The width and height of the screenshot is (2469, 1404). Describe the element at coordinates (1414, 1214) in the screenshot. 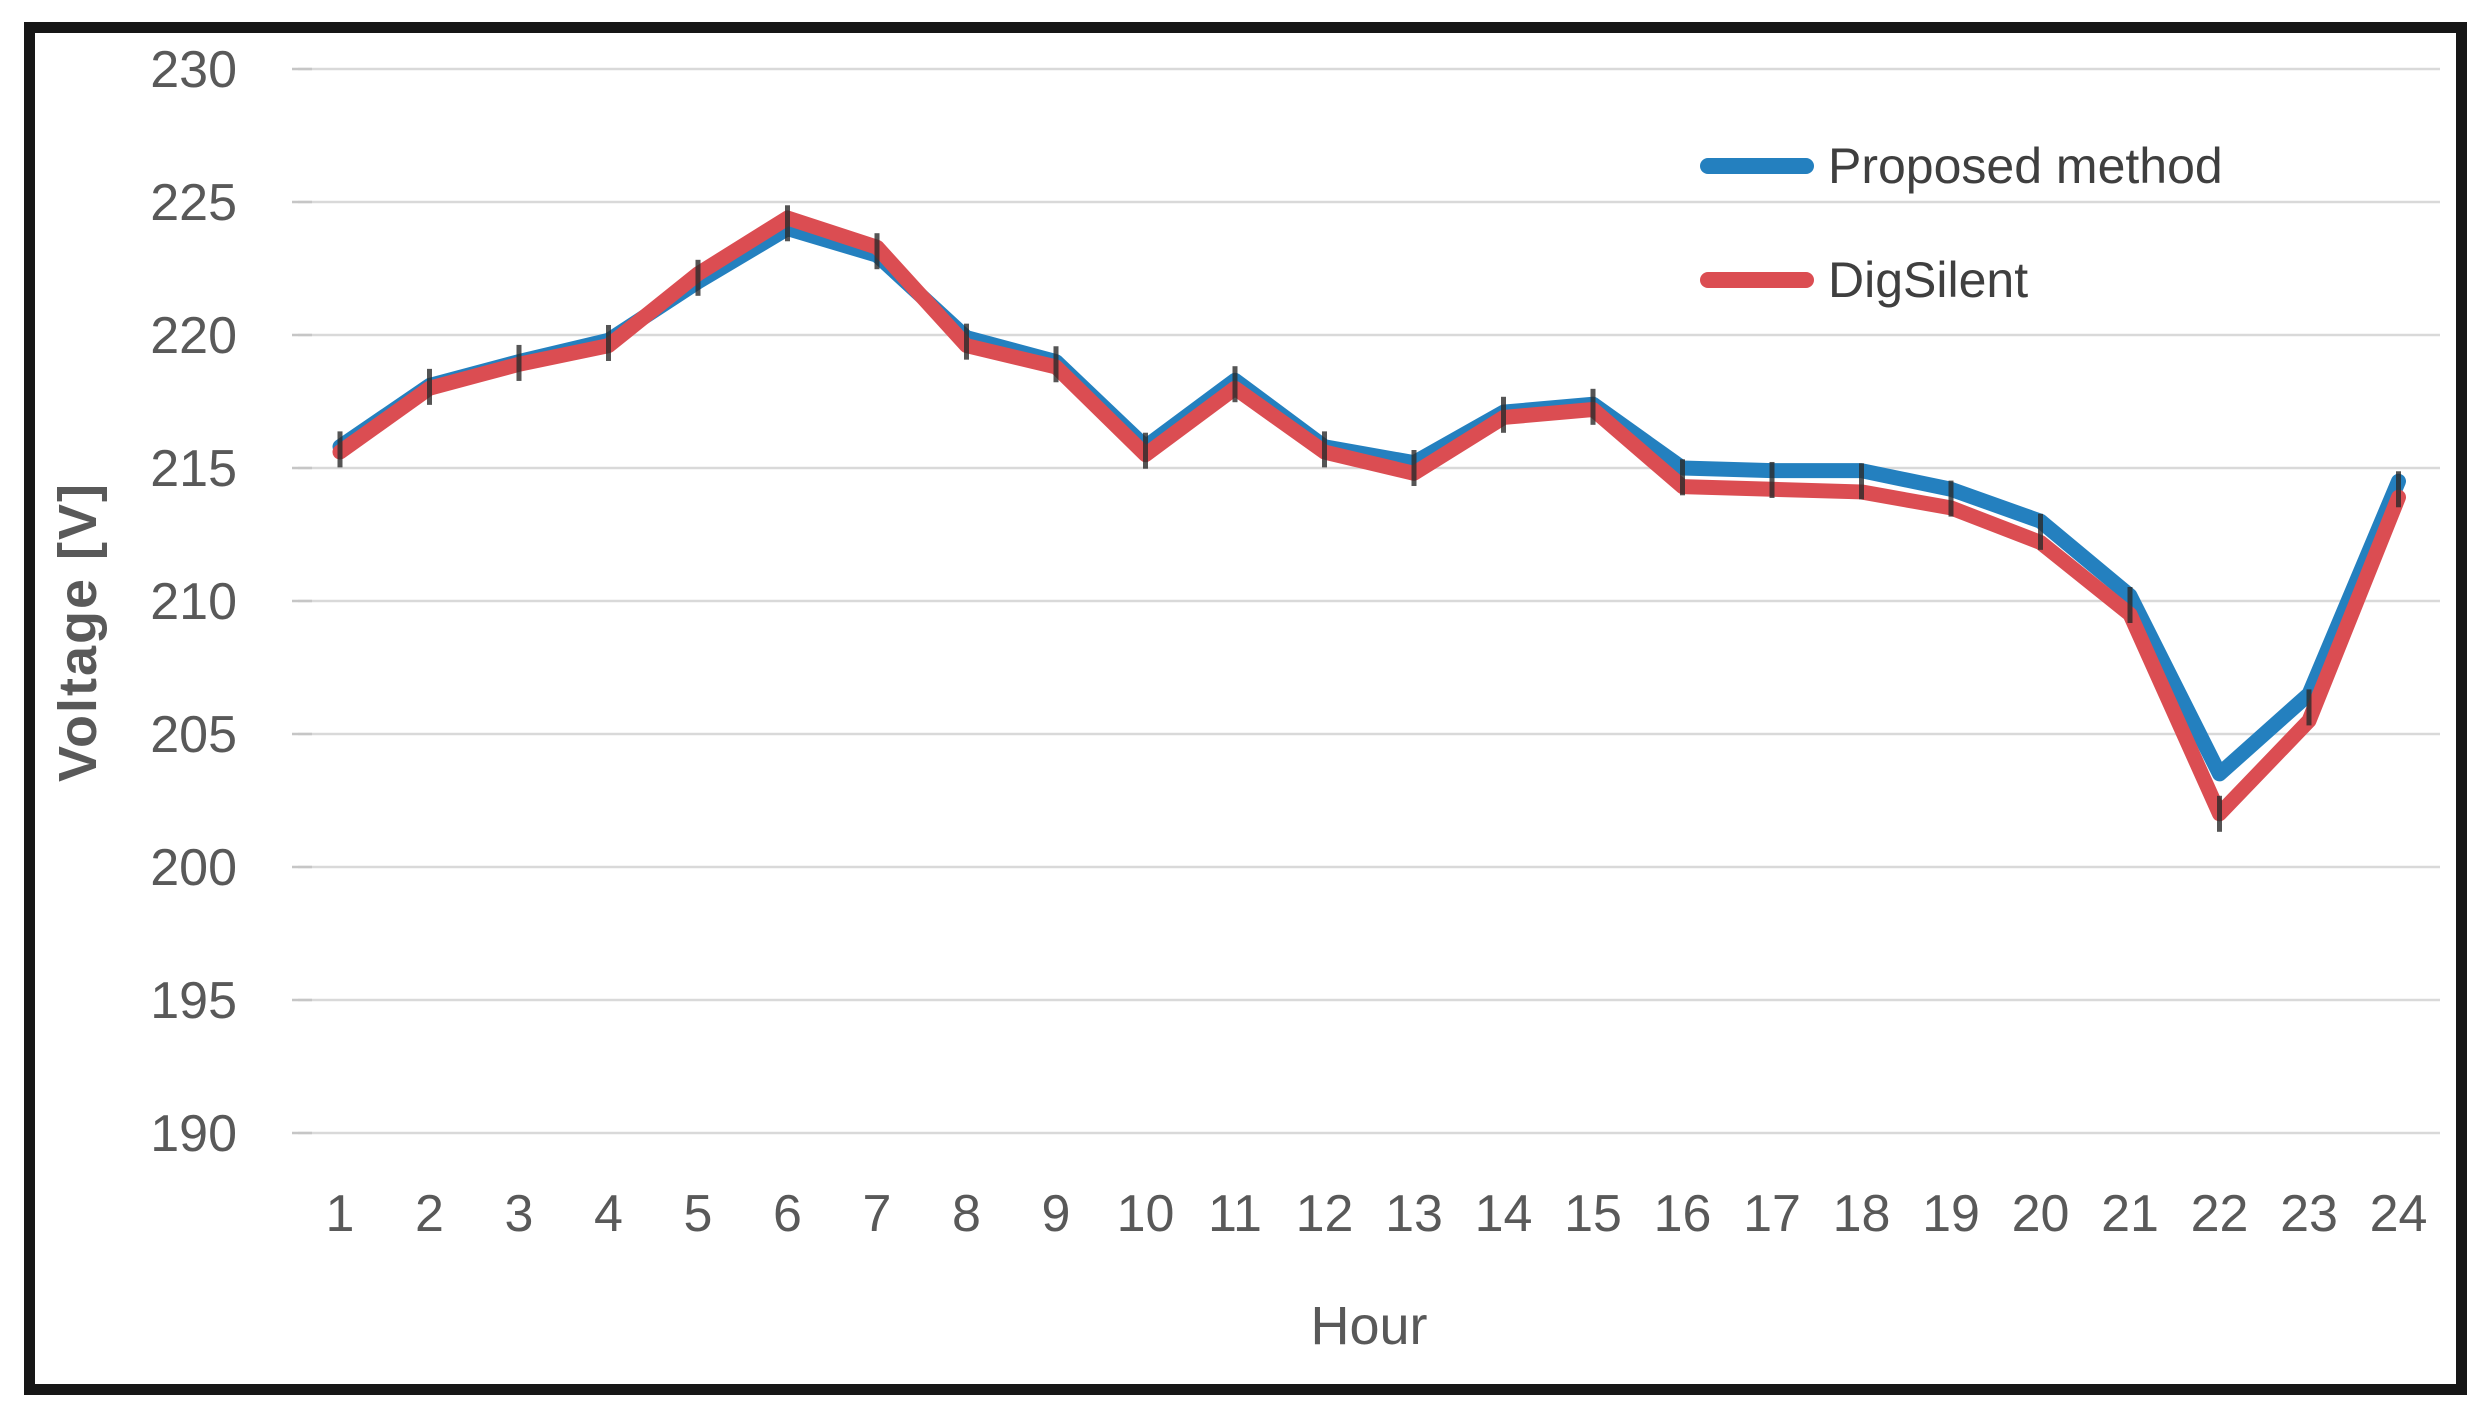

I see `x-tick-label: 13` at that location.